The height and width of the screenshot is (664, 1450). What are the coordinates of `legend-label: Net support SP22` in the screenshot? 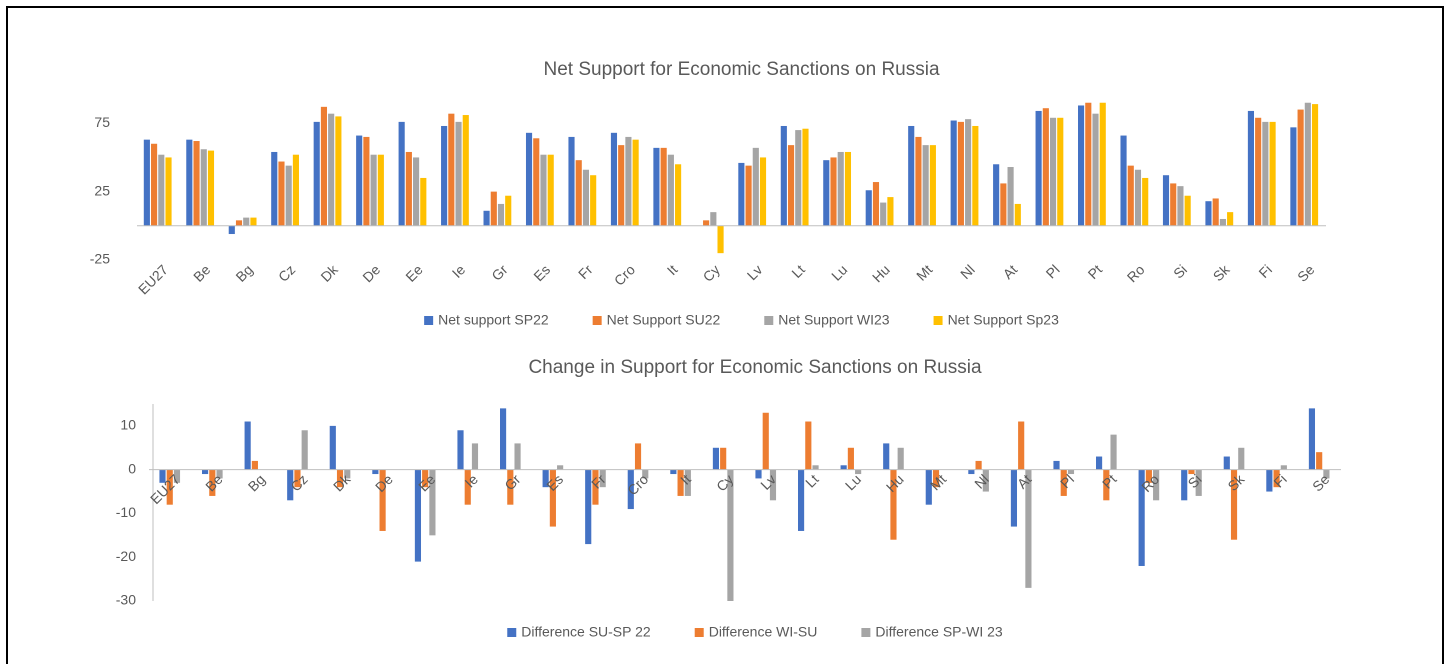 It's located at (493, 320).